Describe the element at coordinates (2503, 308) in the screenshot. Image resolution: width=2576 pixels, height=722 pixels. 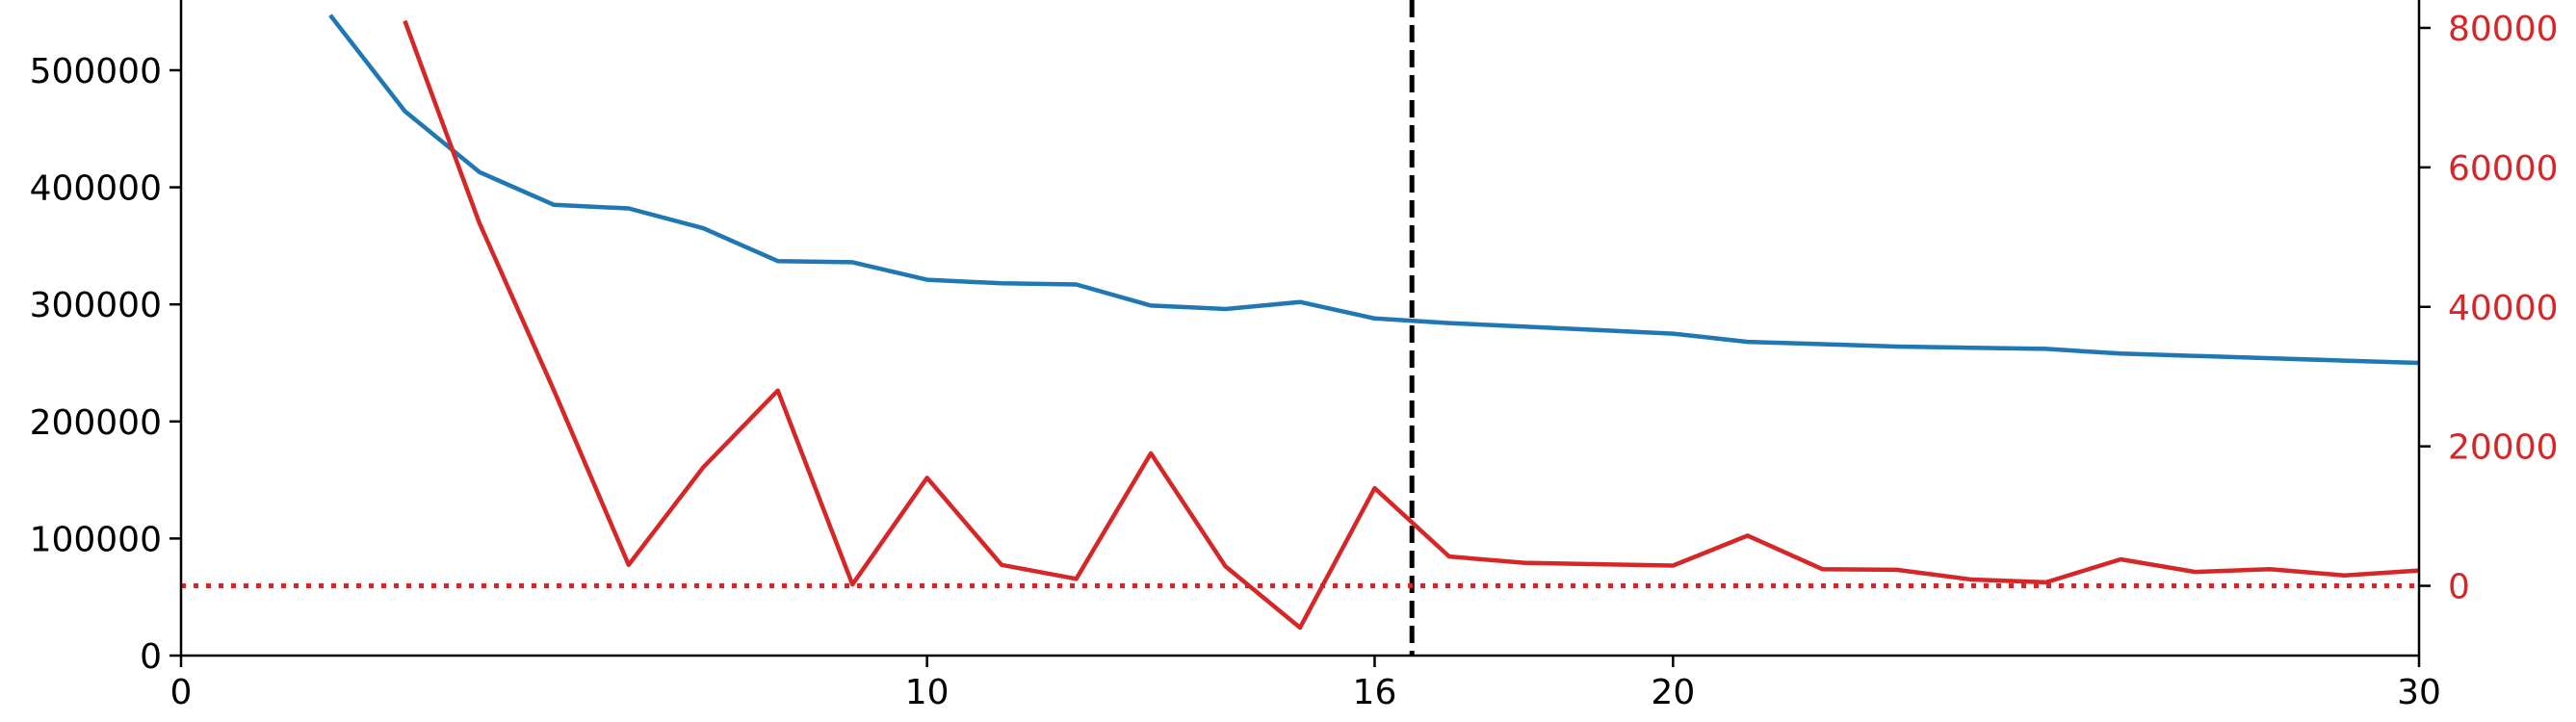
I see `right-y-tick-label: 40000` at that location.